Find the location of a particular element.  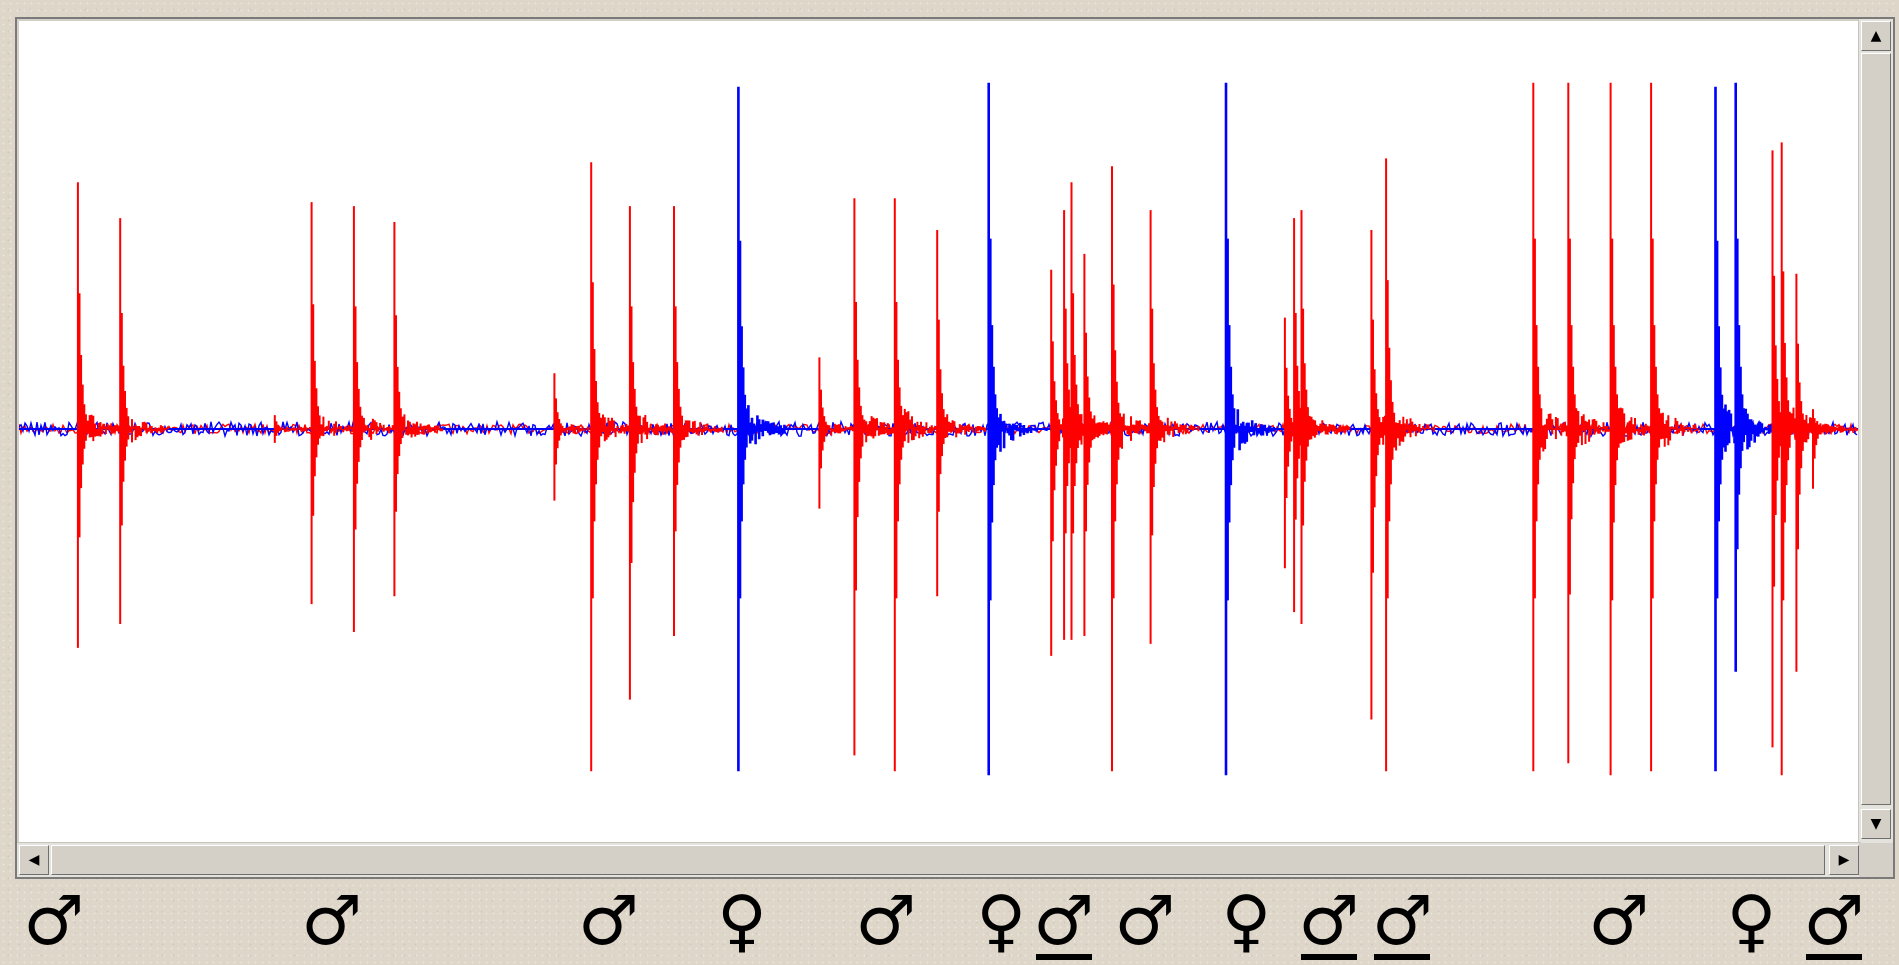

scroll-right-button: ▶ is located at coordinates (1844, 860).